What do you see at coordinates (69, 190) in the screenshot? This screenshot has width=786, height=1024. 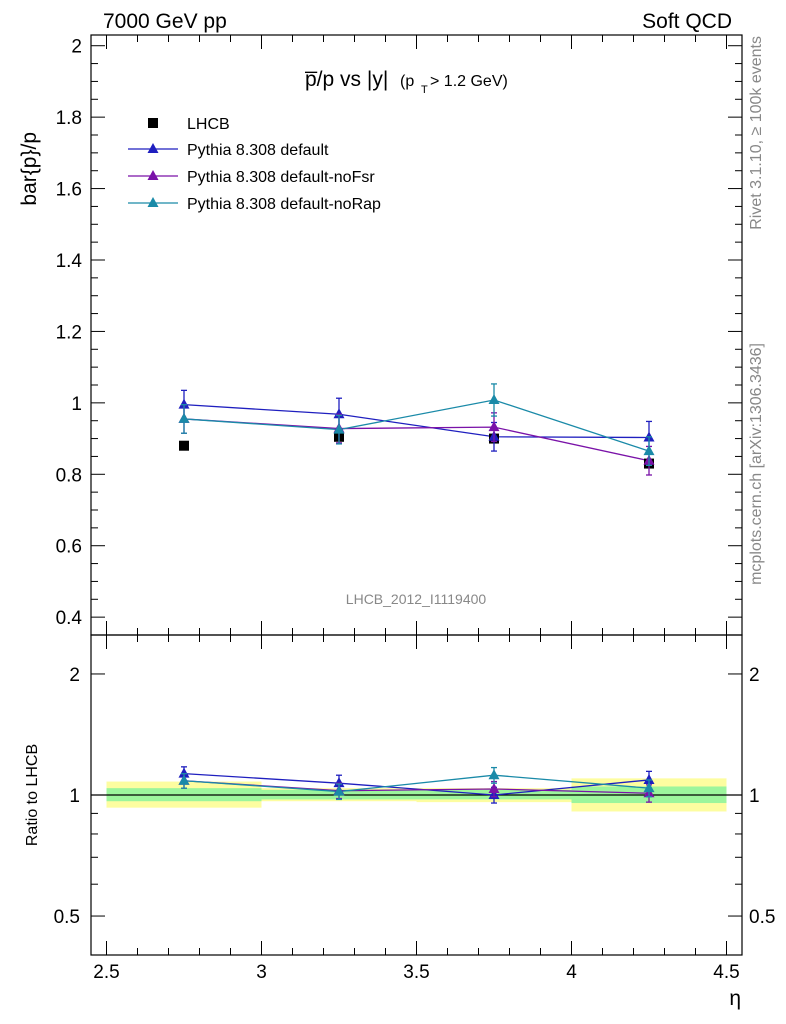 I see `main-ytick-label: 1.6` at bounding box center [69, 190].